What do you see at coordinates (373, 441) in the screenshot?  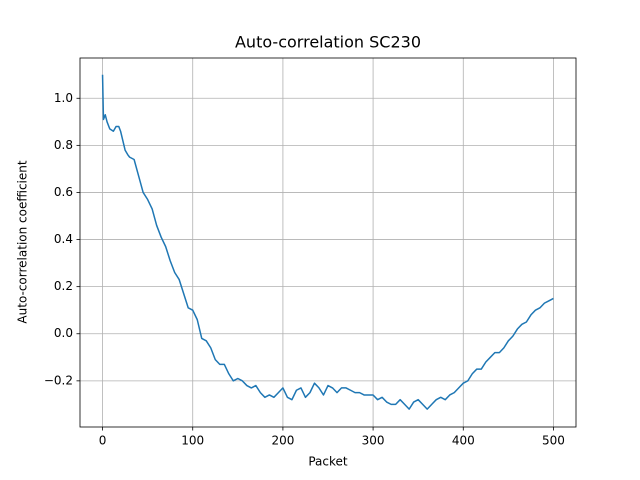 I see `x-tick-label: 300` at bounding box center [373, 441].